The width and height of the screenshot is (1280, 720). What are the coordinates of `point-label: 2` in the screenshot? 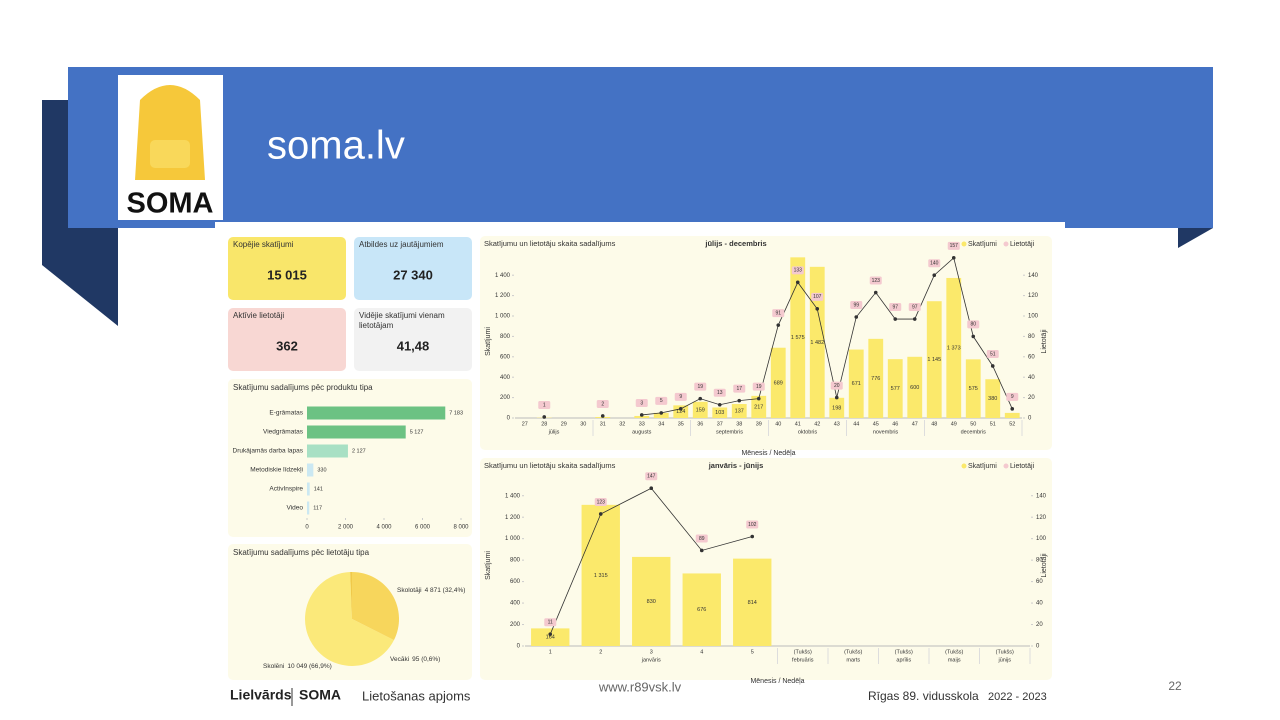 It's located at (602, 404).